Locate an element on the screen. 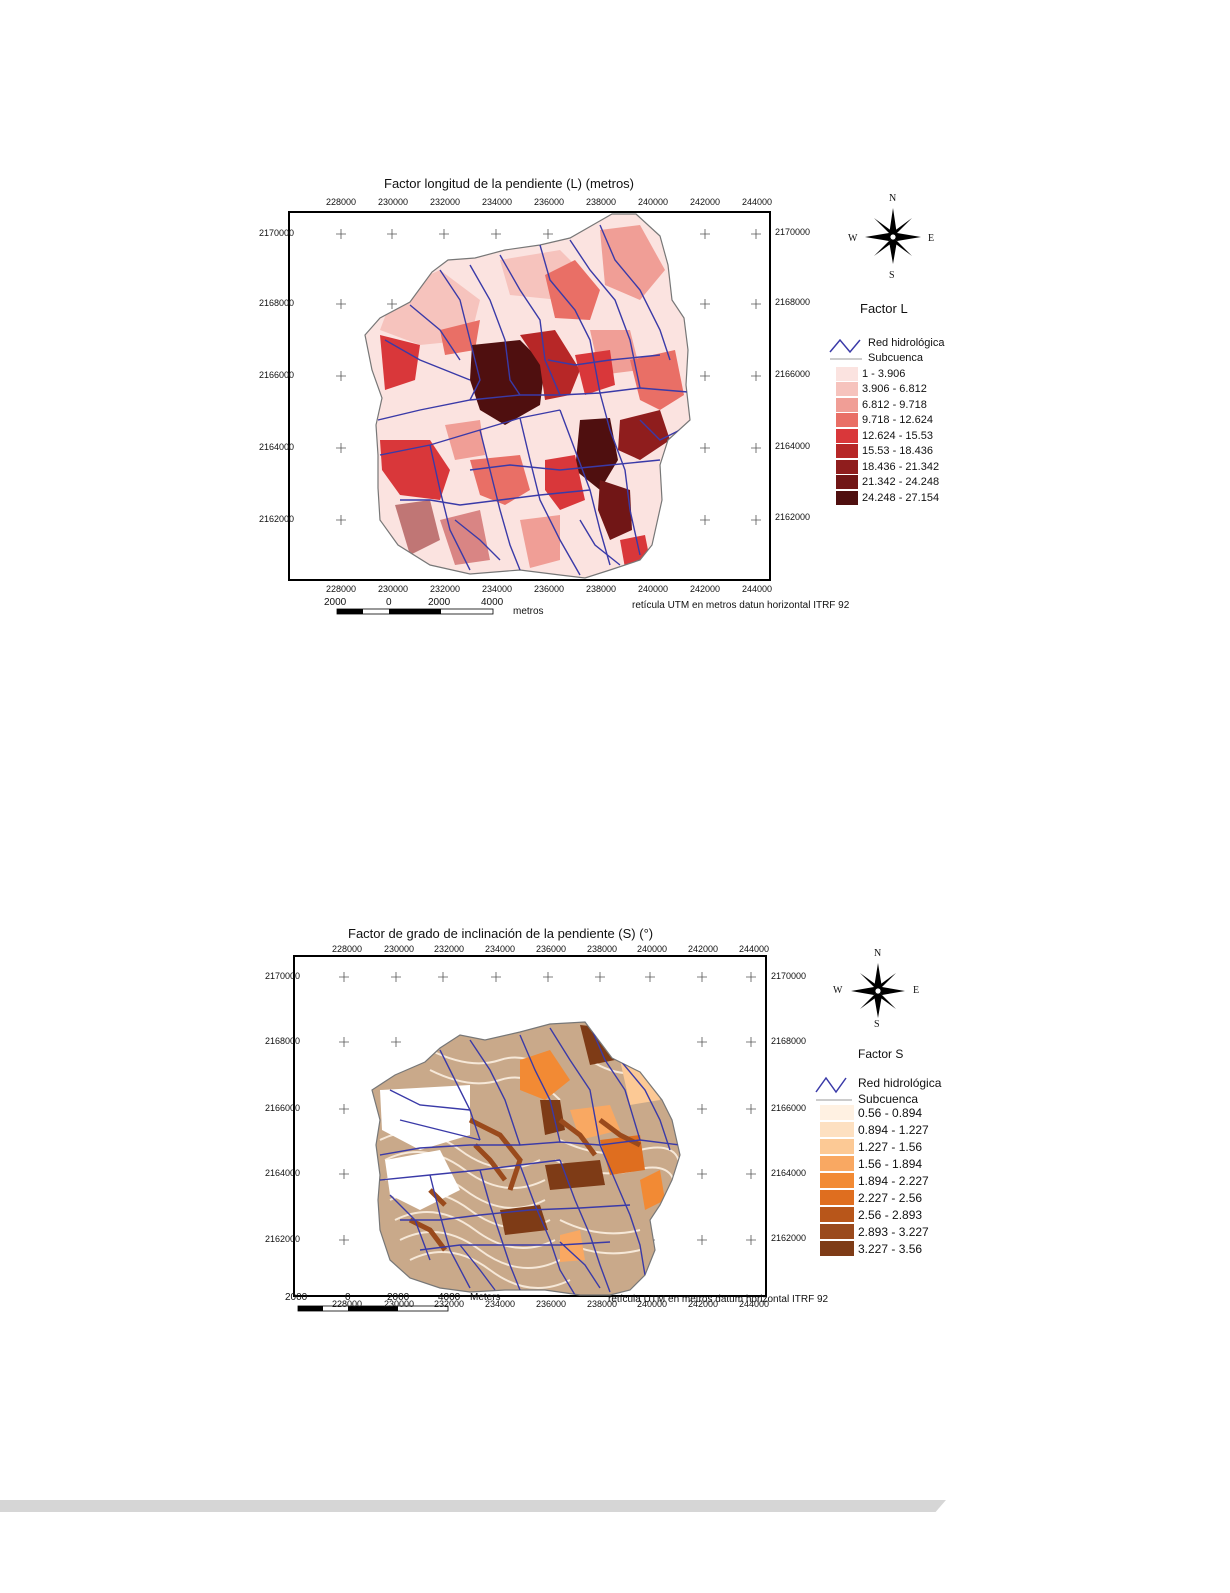 This screenshot has width=1230, height=1593. legend-class: 12.624 - 15.53 is located at coordinates (884, 436).